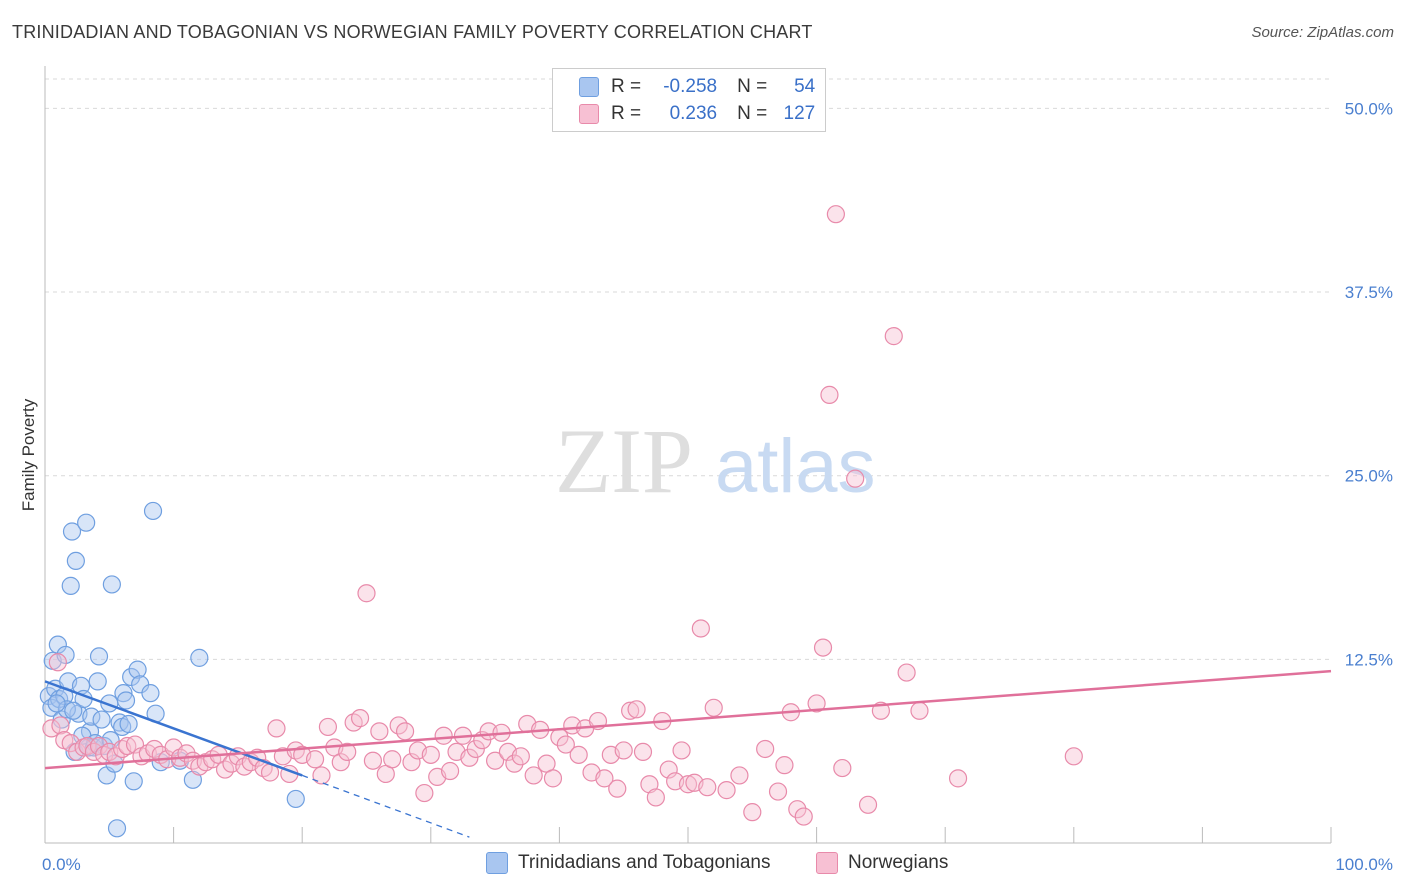  What do you see at coordinates (628, 863) in the screenshot?
I see `bottom-legend-trinidadian: Trinidadians and Tobagonians` at bounding box center [628, 863].